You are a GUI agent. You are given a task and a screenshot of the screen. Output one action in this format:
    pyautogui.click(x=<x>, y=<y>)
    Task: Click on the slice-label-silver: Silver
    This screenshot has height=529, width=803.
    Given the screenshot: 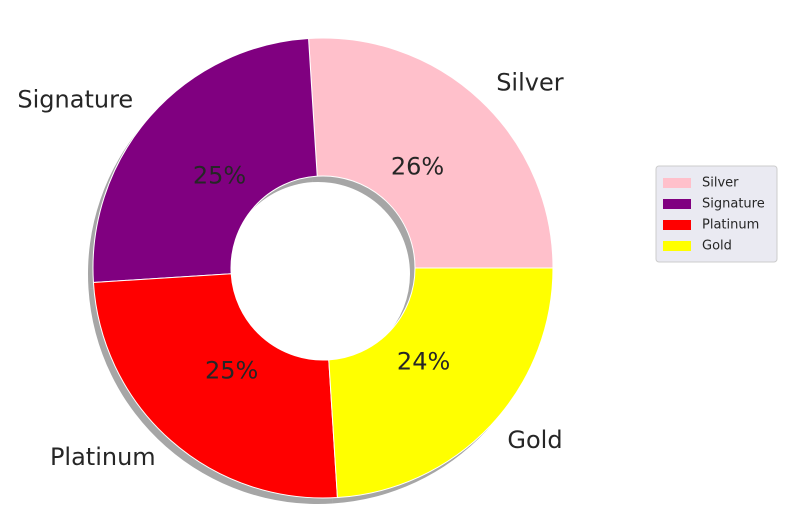 What is the action you would take?
    pyautogui.click(x=530, y=83)
    